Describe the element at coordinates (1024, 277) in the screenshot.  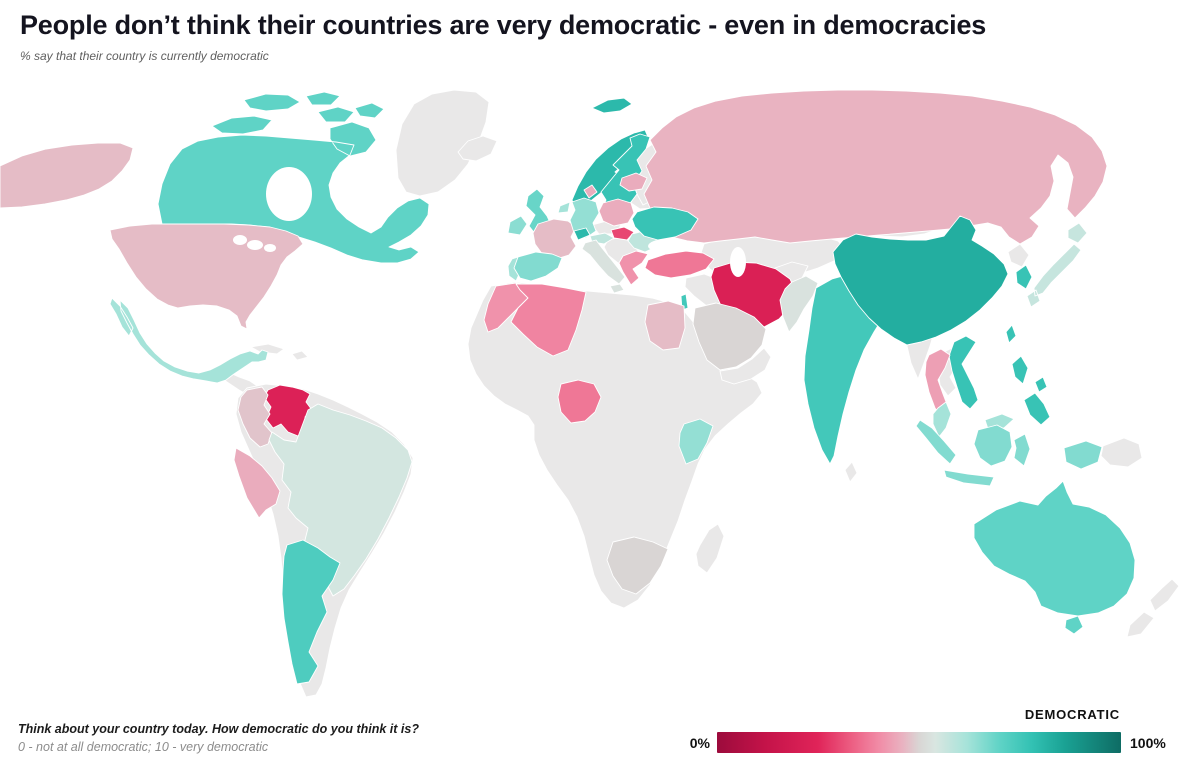
I see `country-south-korea` at that location.